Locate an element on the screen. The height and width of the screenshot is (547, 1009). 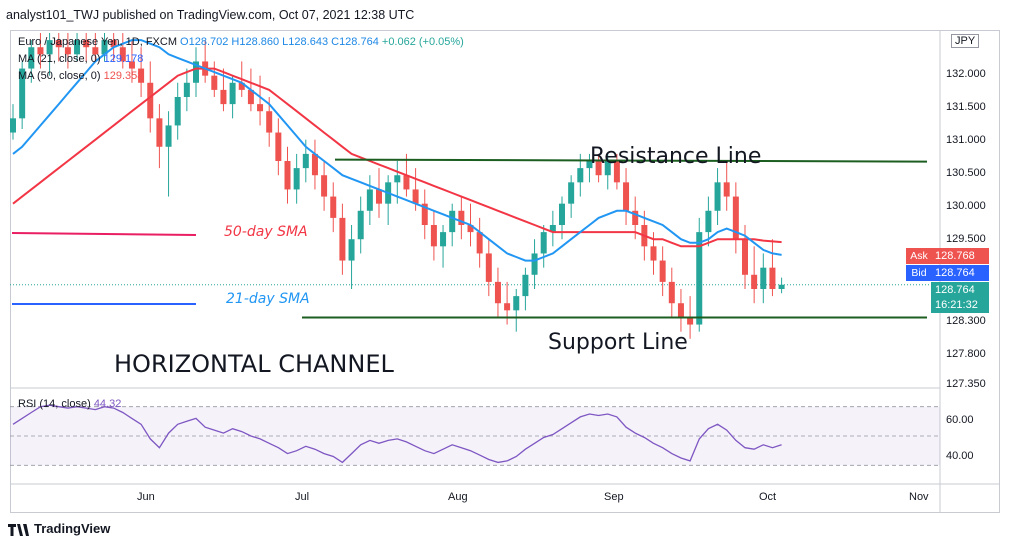
resistance-line is located at coordinates (631, 160).